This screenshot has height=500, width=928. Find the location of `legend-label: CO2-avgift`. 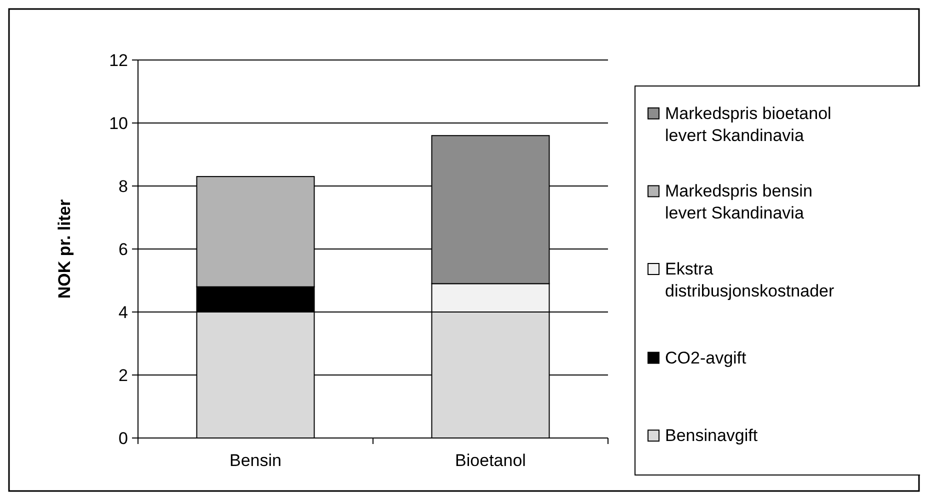

legend-label: CO2-avgift is located at coordinates (706, 358).